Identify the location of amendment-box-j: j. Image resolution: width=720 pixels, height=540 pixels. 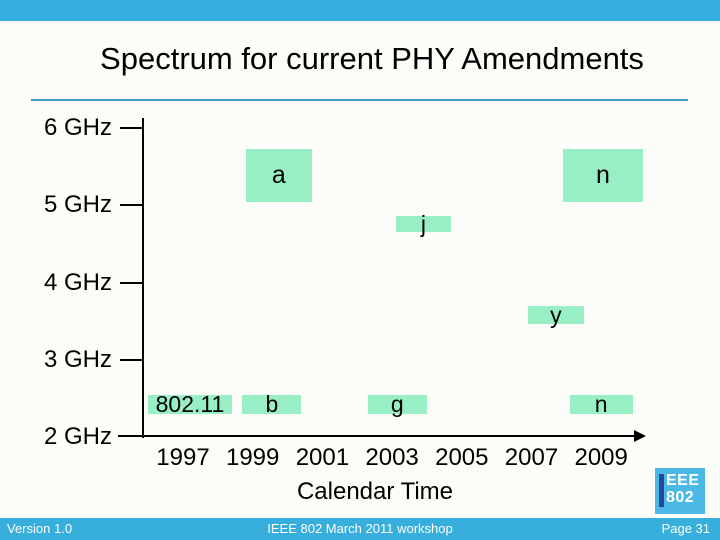
(423, 223).